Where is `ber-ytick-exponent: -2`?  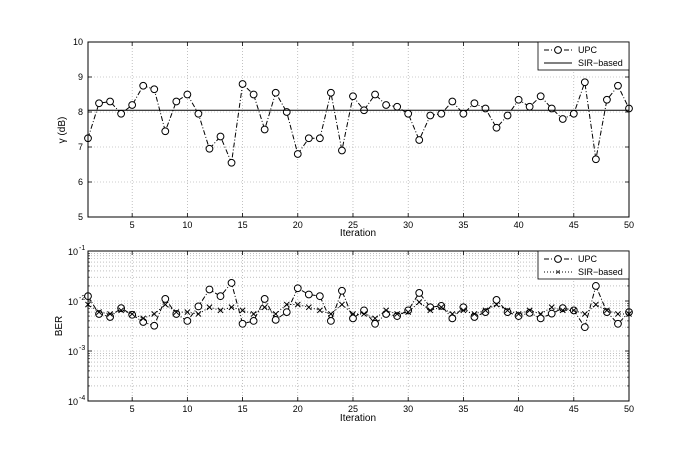 ber-ytick-exponent: -2 is located at coordinates (82, 298).